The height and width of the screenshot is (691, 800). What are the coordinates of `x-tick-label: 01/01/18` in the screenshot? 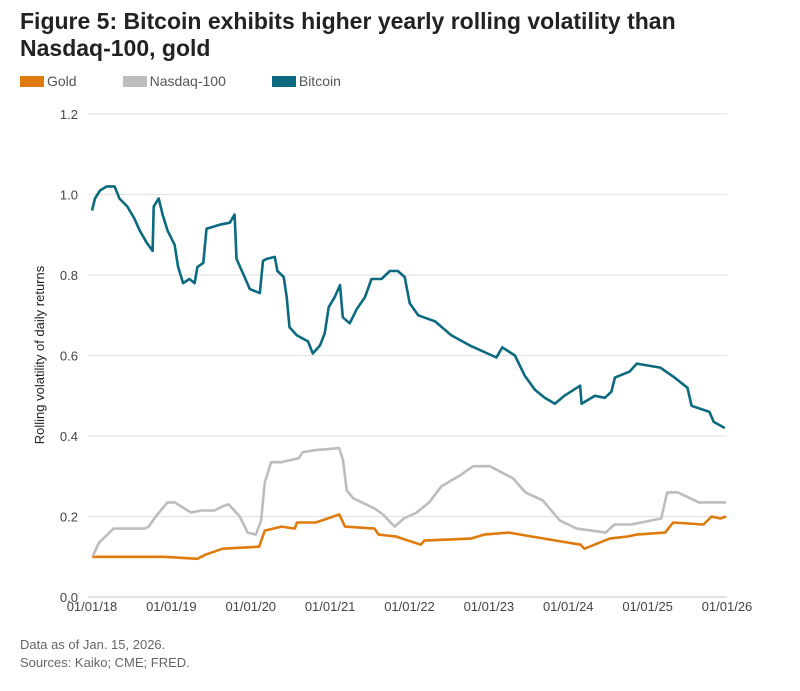 It's located at (92, 606).